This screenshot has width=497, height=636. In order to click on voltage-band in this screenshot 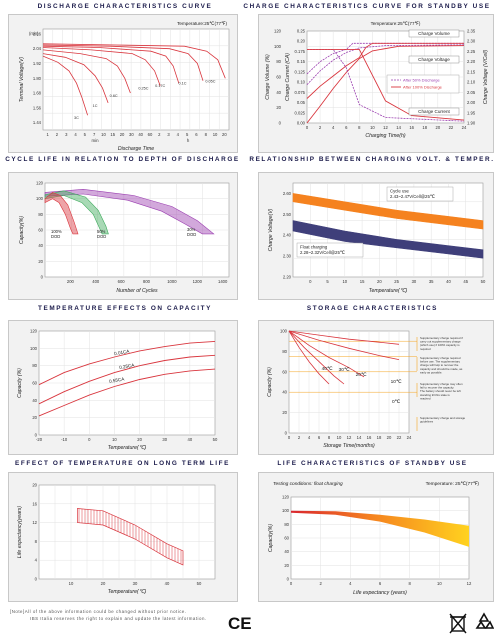, I will do `click(388, 239)`.